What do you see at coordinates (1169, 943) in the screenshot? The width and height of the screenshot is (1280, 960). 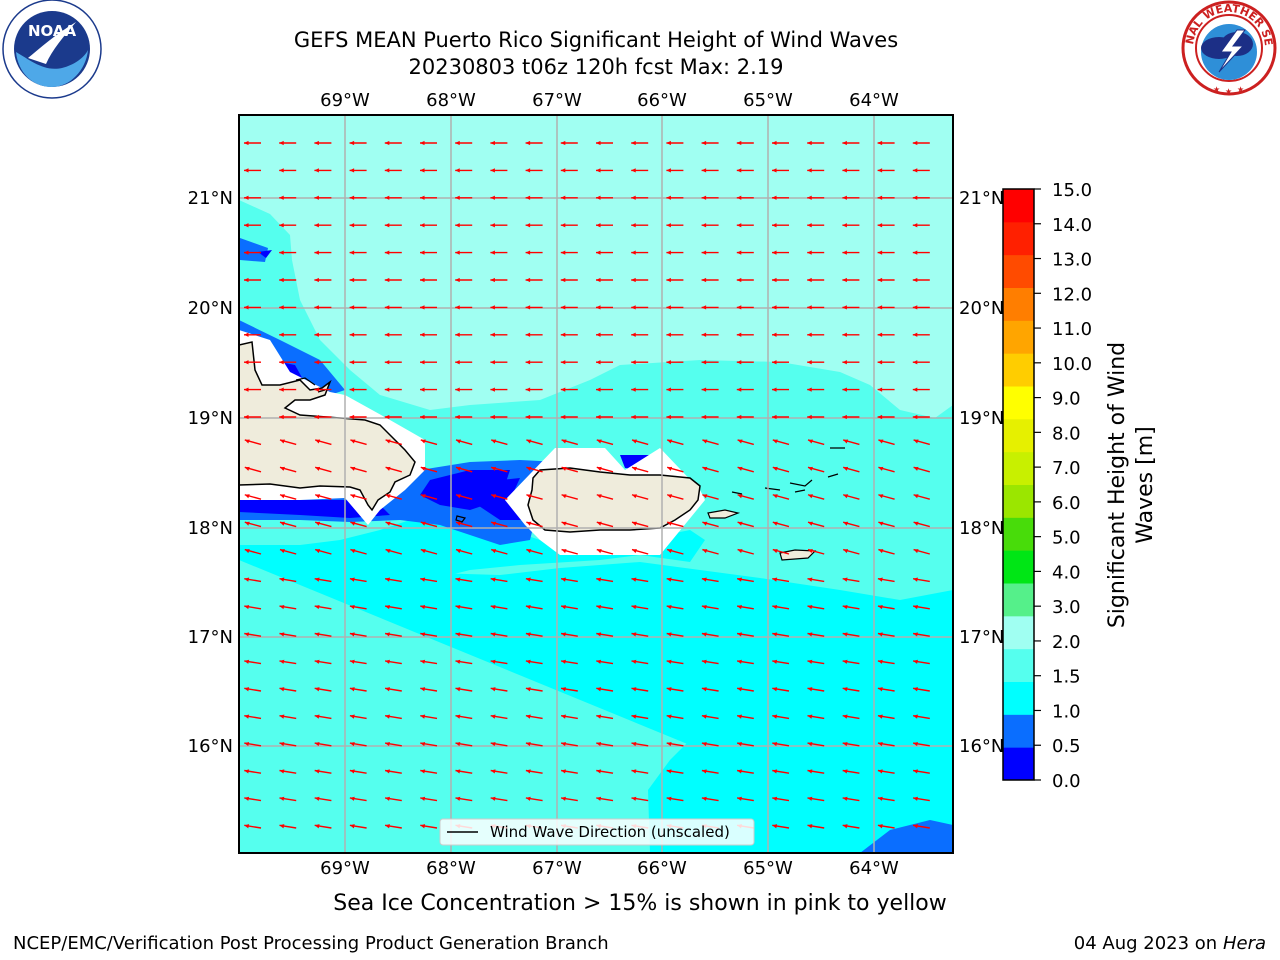 I see `footer-date: 04 Aug 2023 on Hera` at bounding box center [1169, 943].